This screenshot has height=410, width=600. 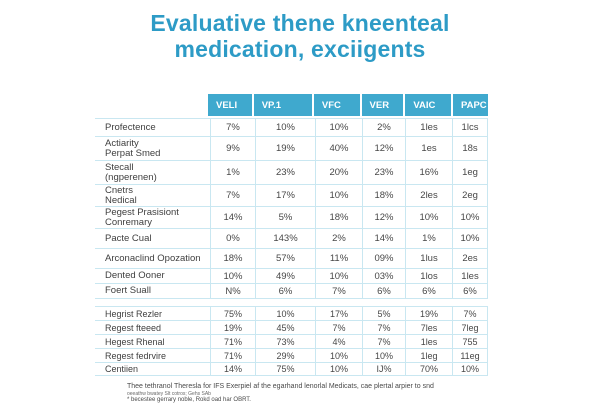 I want to click on data-cell: 1leg, so click(x=428, y=355).